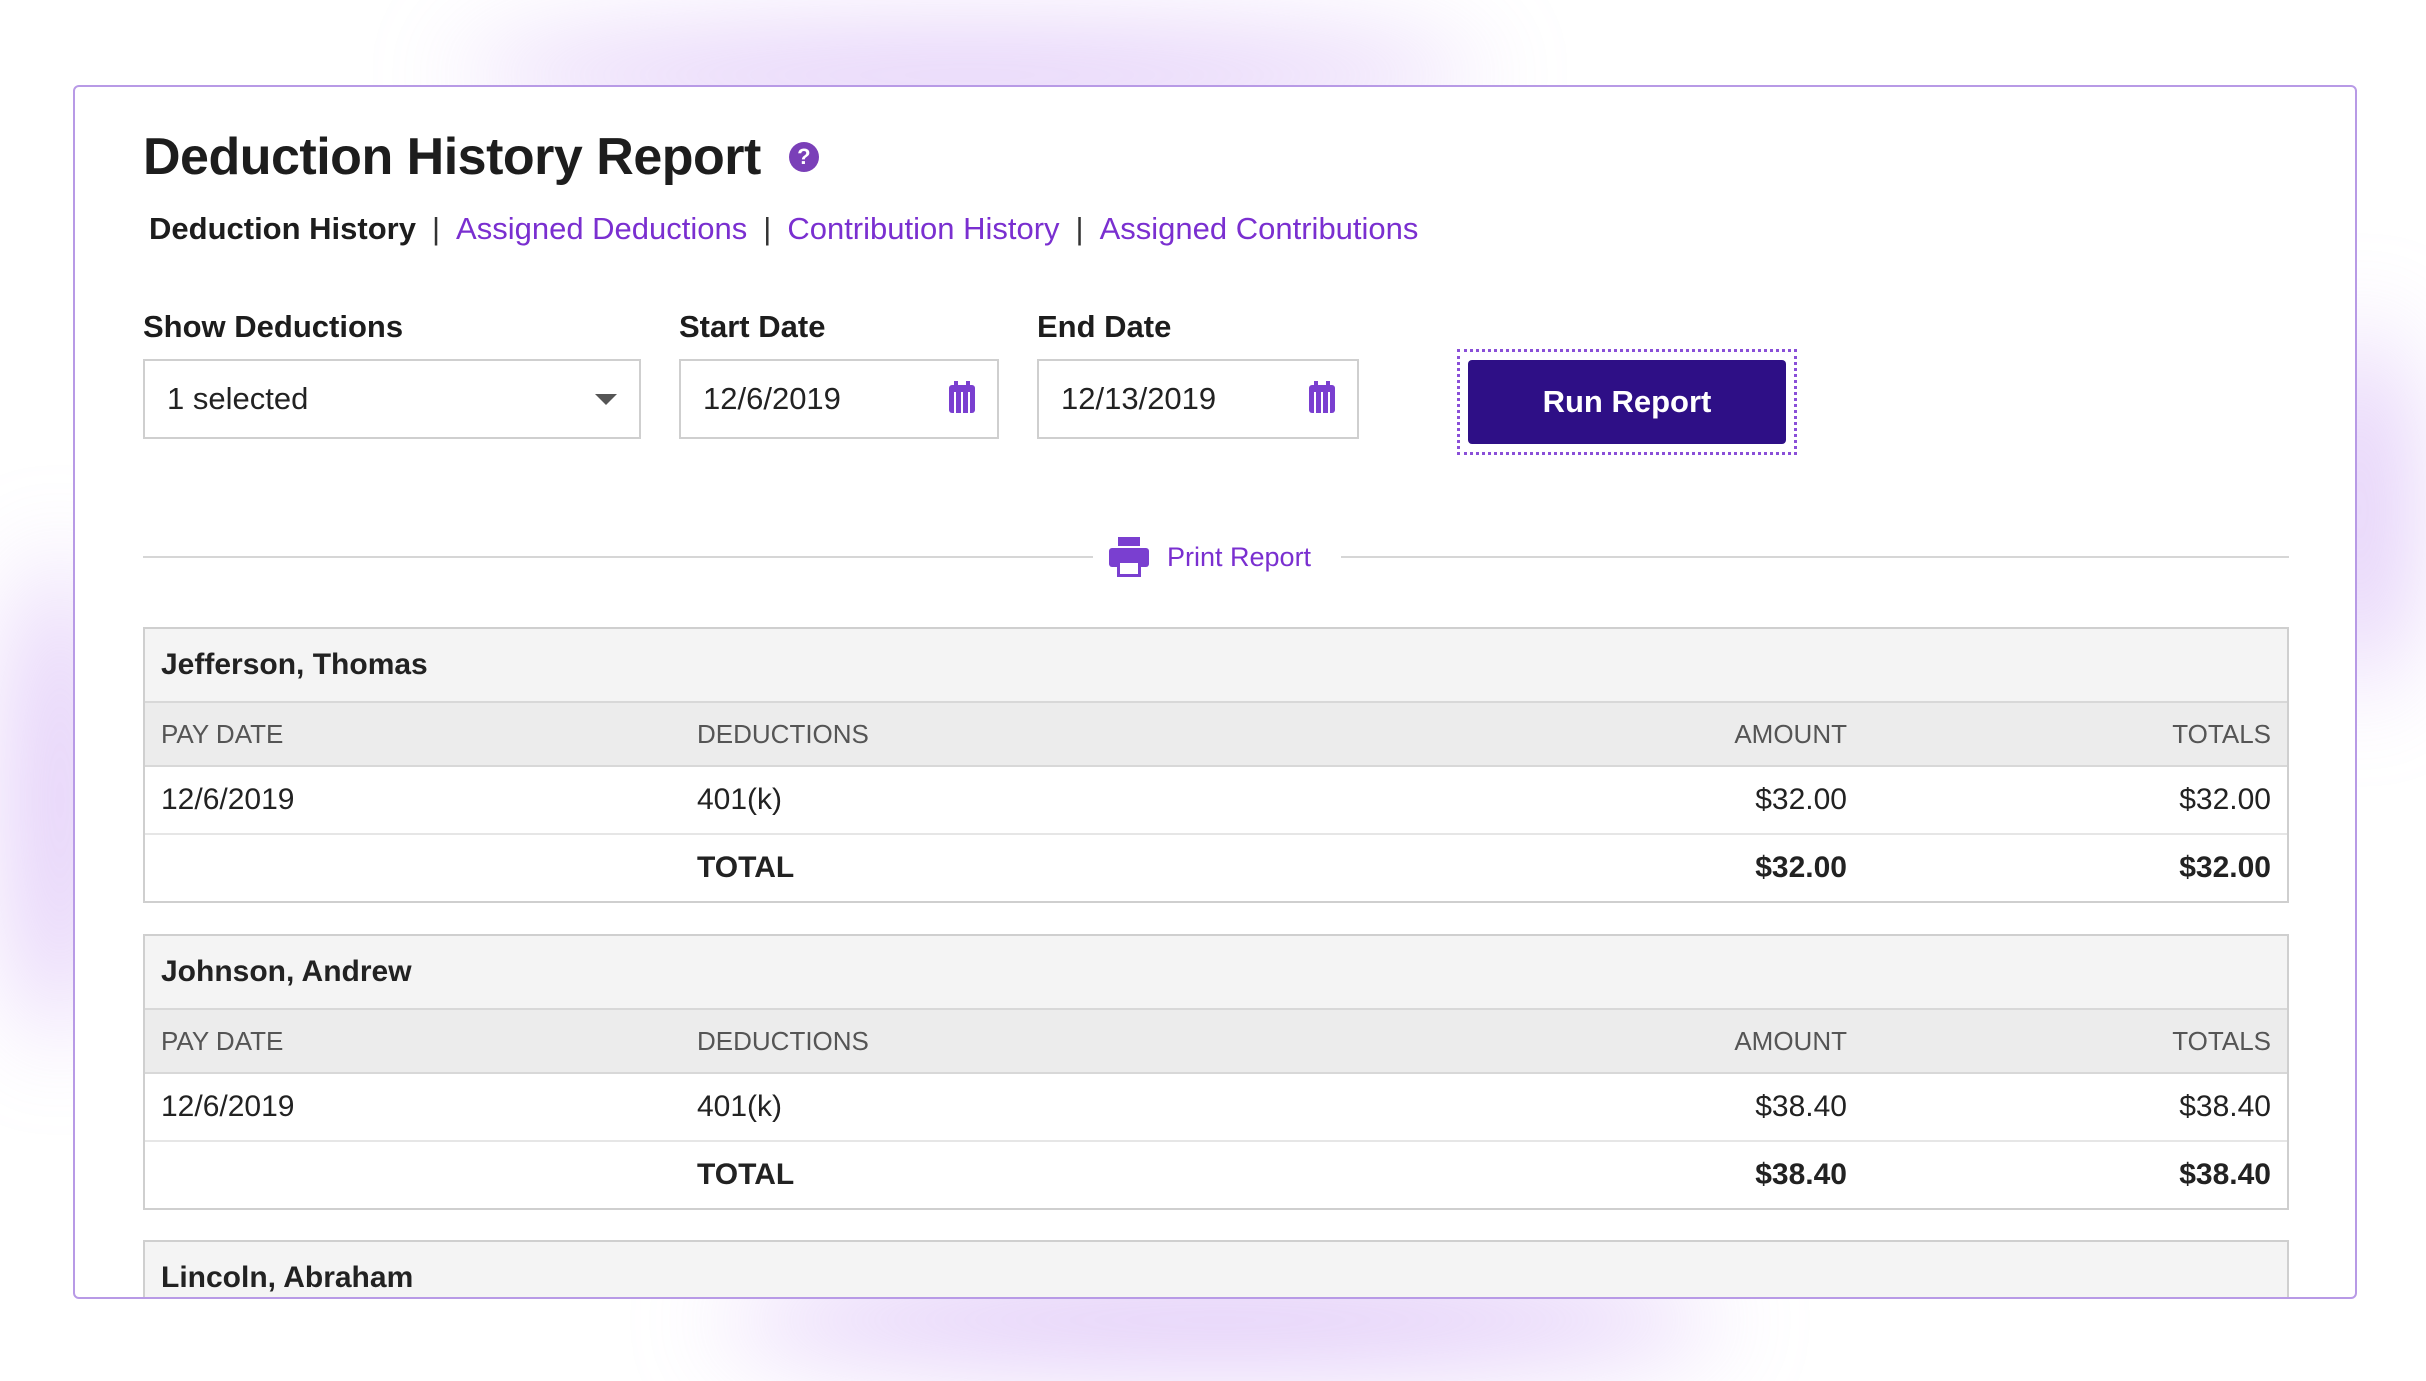  What do you see at coordinates (1801, 1174) in the screenshot?
I see `total-amount: $38.40` at bounding box center [1801, 1174].